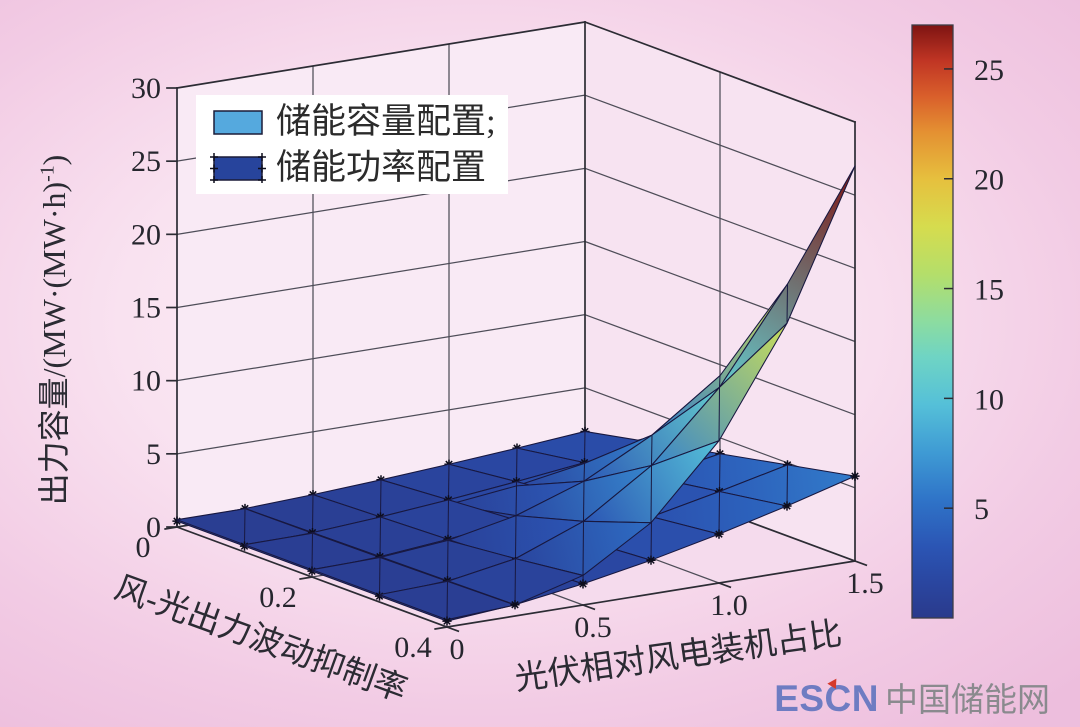 The height and width of the screenshot is (727, 1080). I want to click on z-axis-label: 出力容量/(MW·(MW·h)-1), so click(52, 330).